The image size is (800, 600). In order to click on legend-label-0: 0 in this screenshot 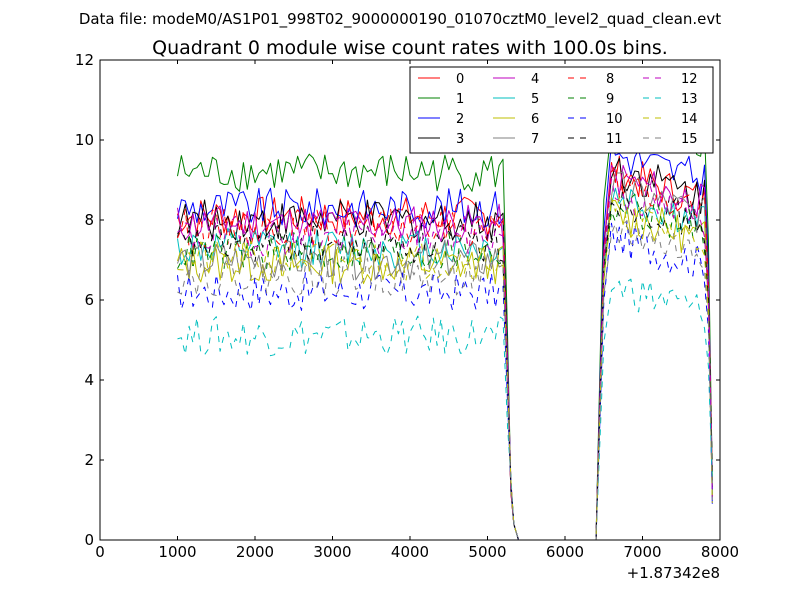, I will do `click(460, 79)`.